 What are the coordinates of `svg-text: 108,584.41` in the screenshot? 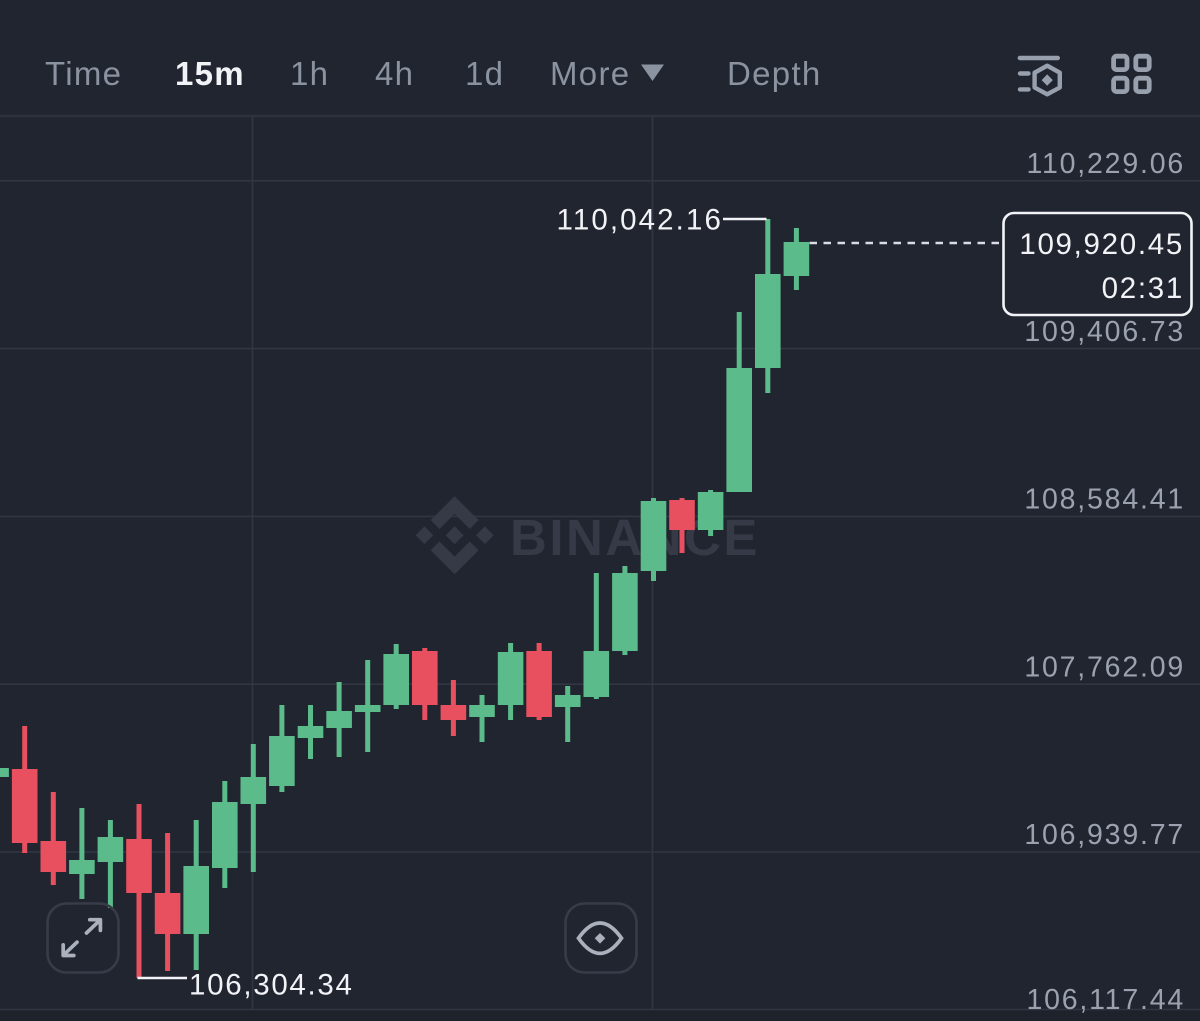 It's located at (1104, 500).